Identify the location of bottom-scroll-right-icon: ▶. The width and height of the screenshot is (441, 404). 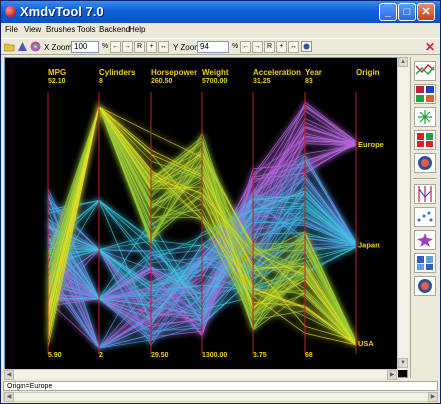
(433, 397).